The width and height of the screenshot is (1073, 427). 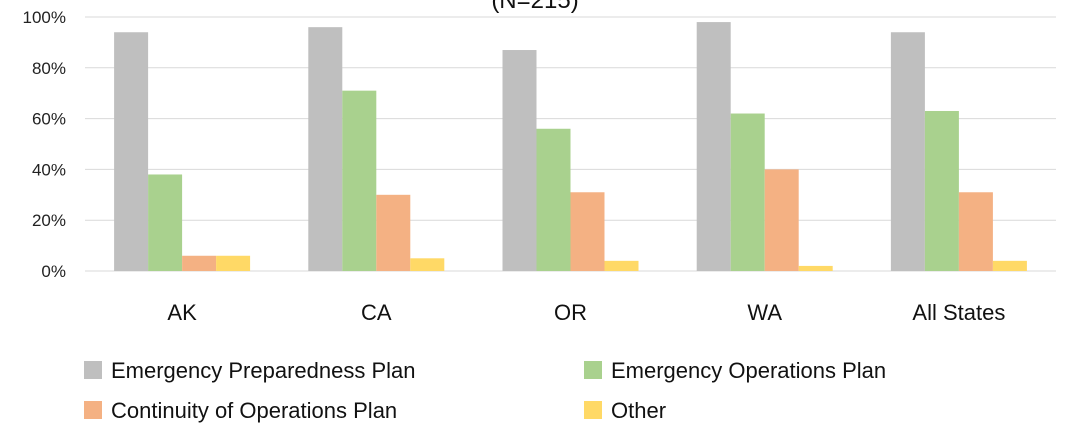 What do you see at coordinates (182, 312) in the screenshot?
I see `category-label: AK` at bounding box center [182, 312].